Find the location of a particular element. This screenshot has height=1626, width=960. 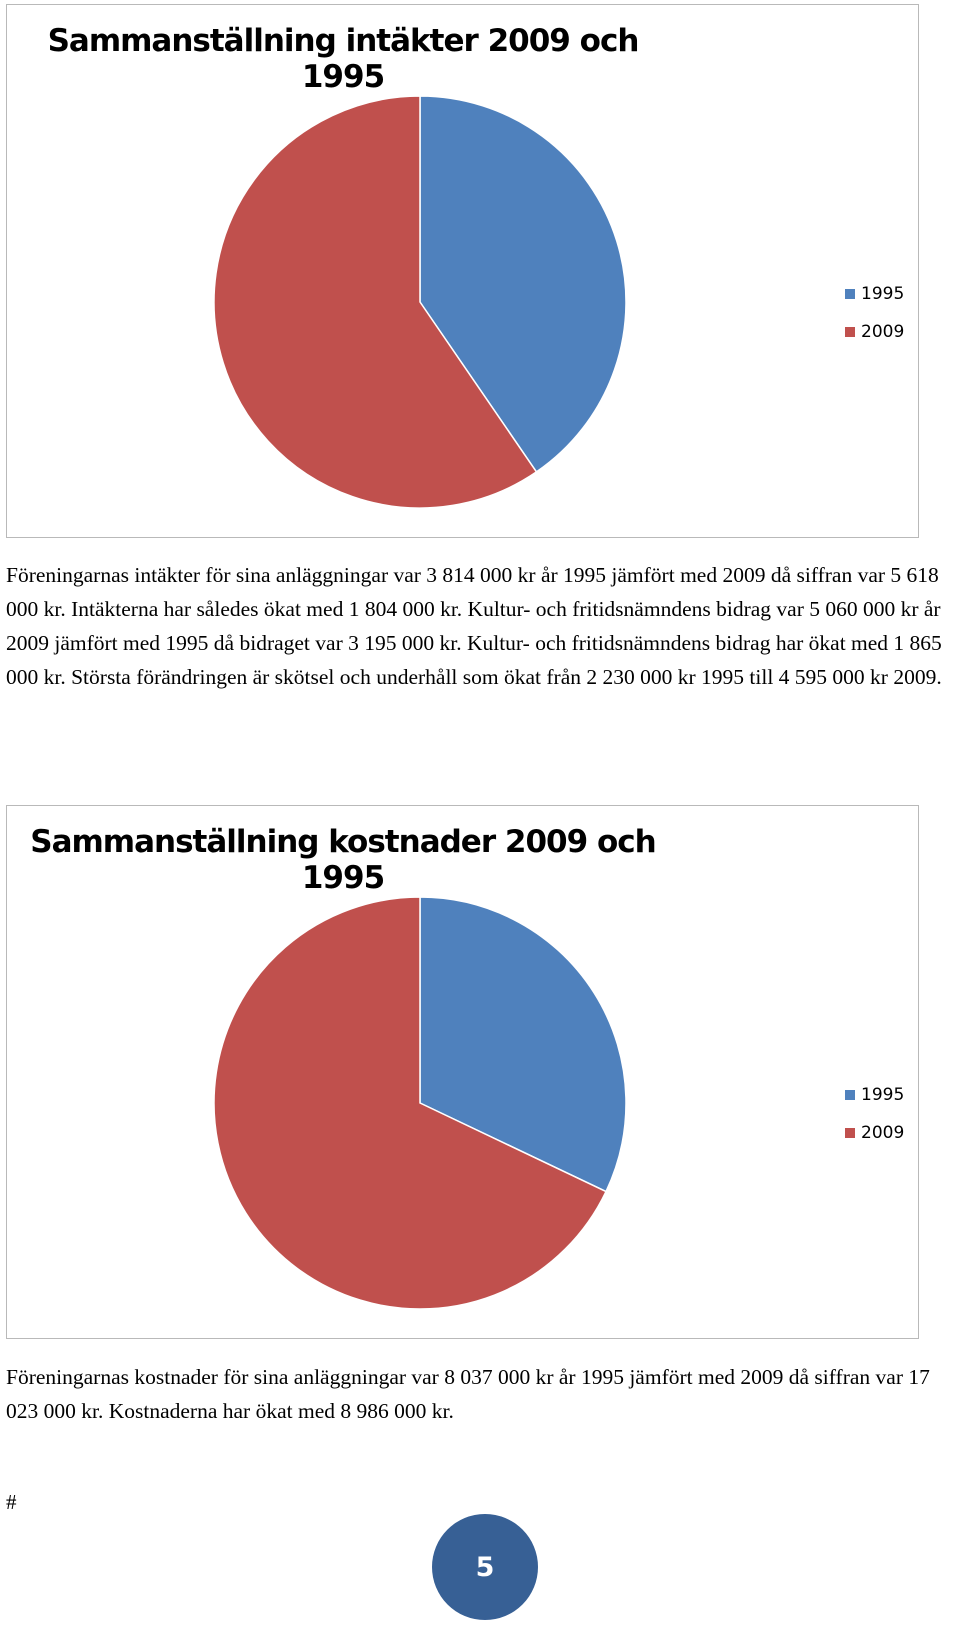

pie-income is located at coordinates (420, 302).